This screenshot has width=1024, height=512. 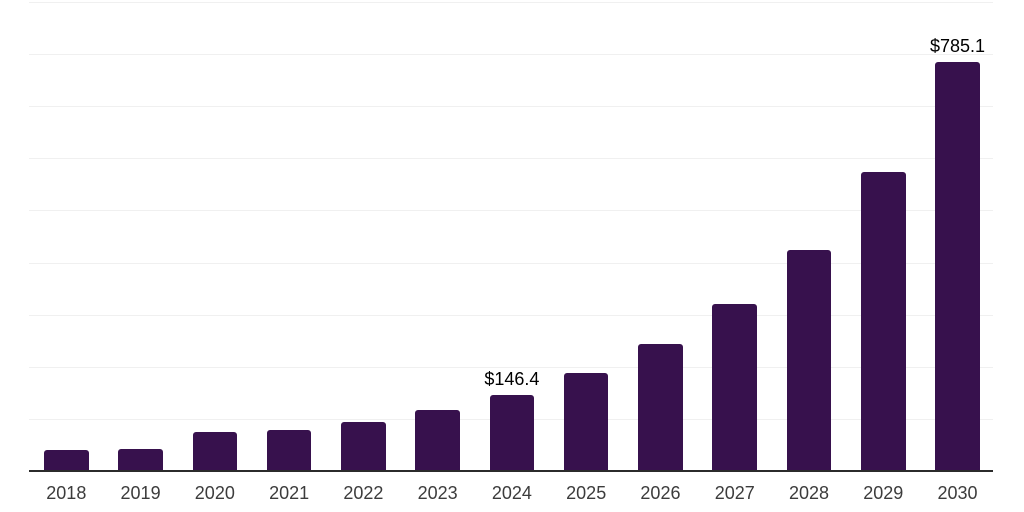 I want to click on x-axis-line, so click(x=511, y=471).